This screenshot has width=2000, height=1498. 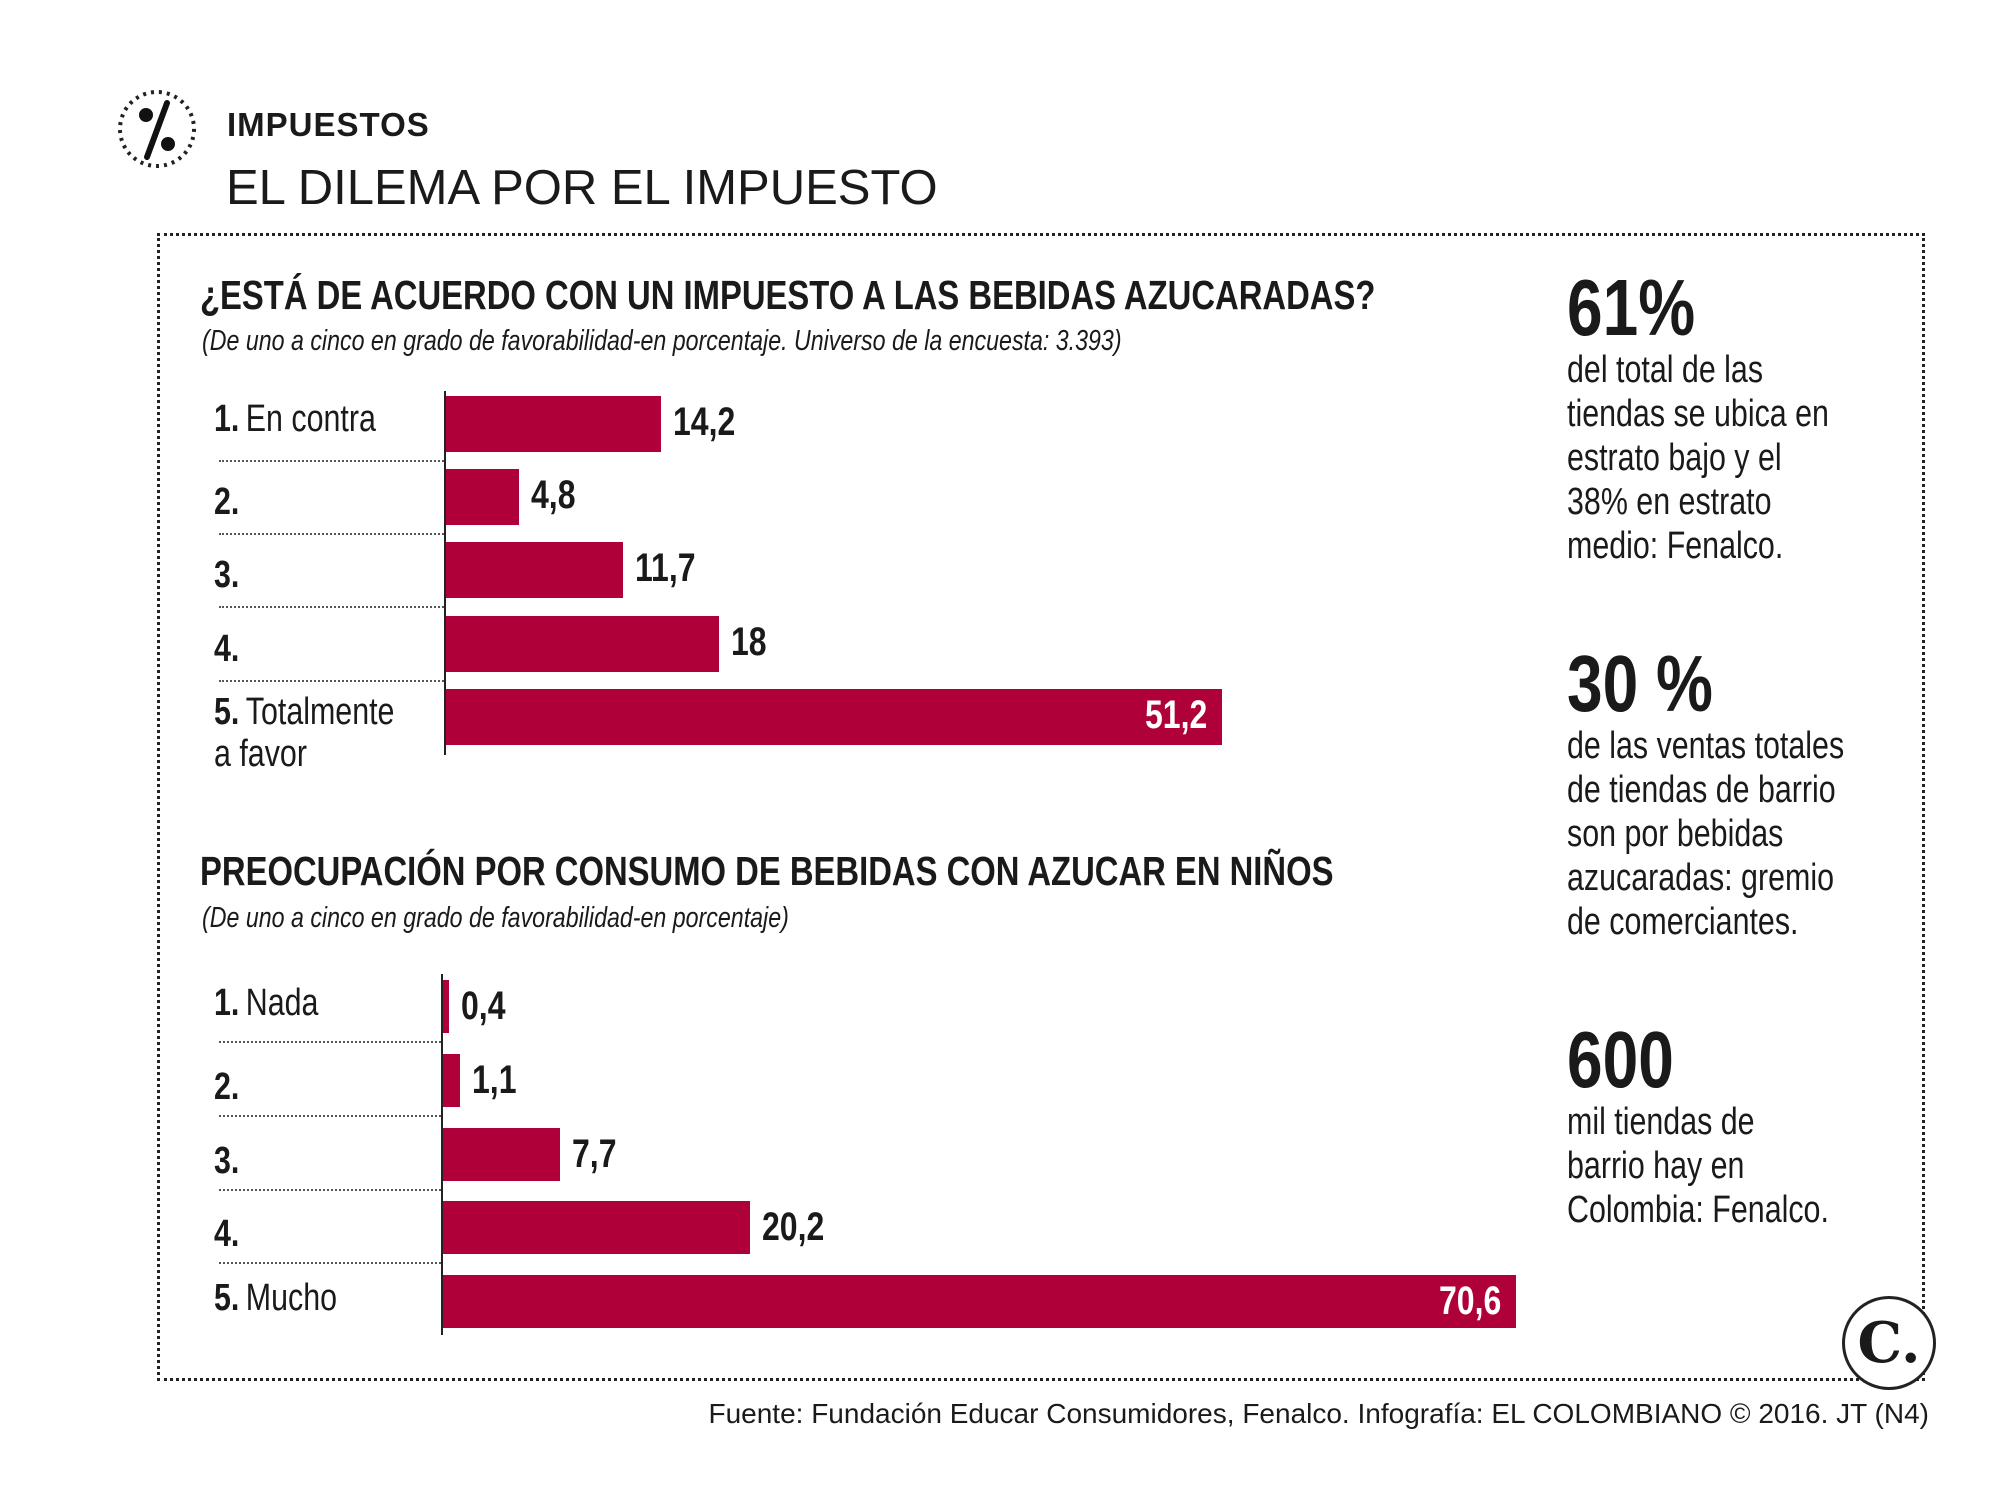 I want to click on fact-line: Colombia: Fenalco., so click(x=1730, y=1210).